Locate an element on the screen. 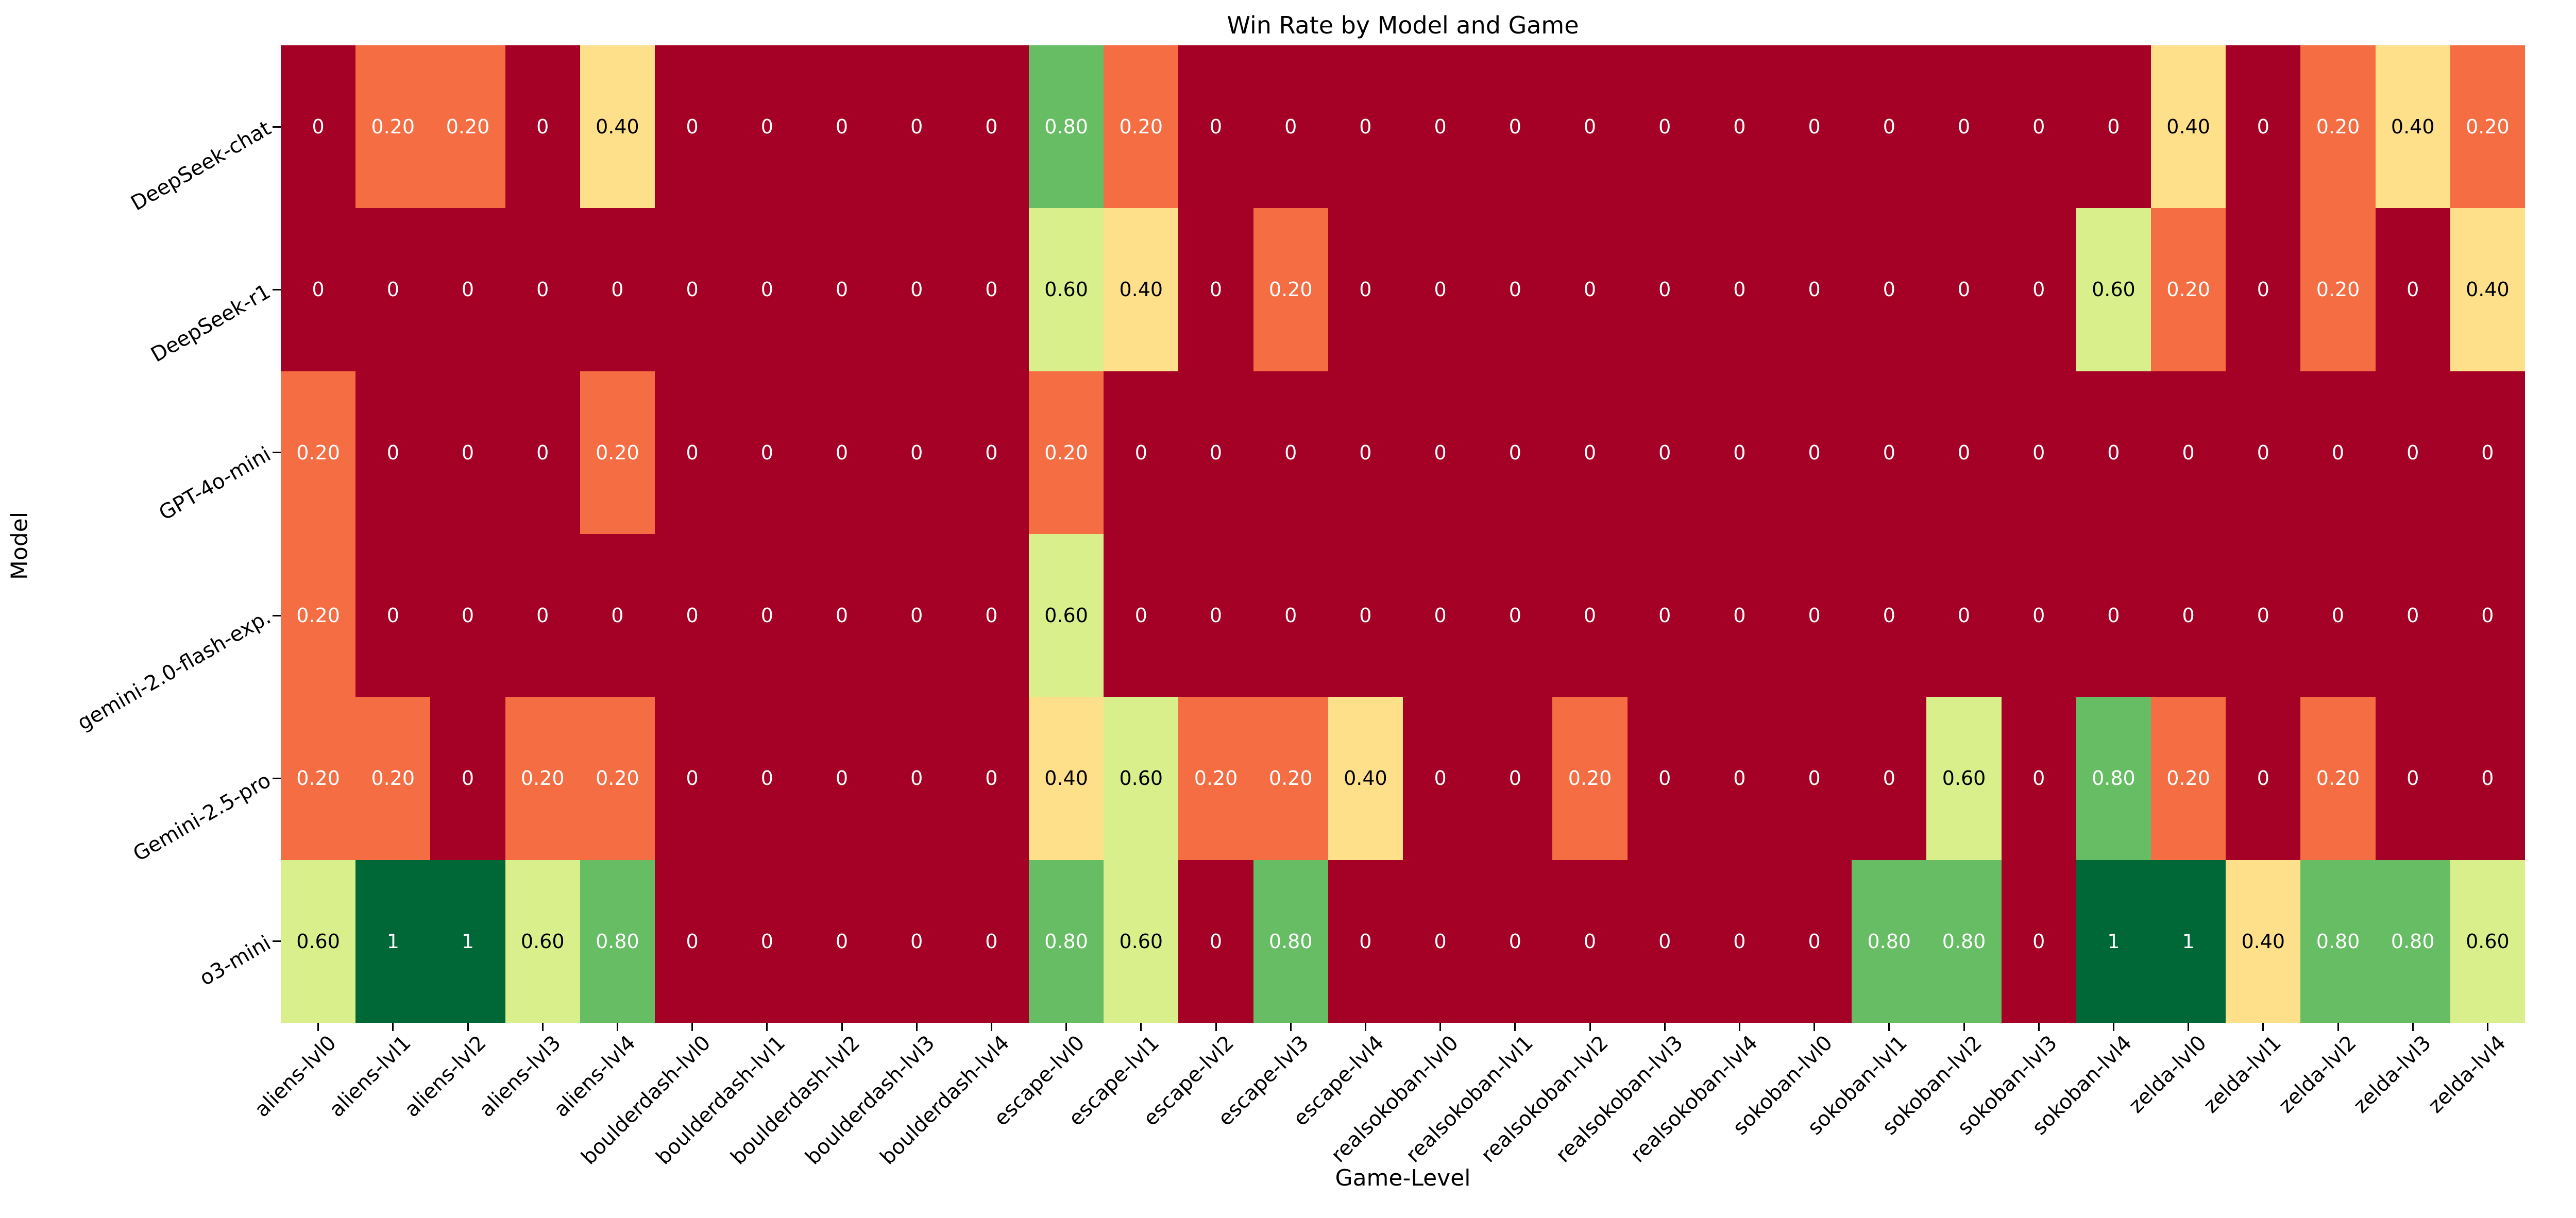 This screenshot has height=1218, width=2576. x-tick-label: aliens-lvl2 is located at coordinates (445, 1076).